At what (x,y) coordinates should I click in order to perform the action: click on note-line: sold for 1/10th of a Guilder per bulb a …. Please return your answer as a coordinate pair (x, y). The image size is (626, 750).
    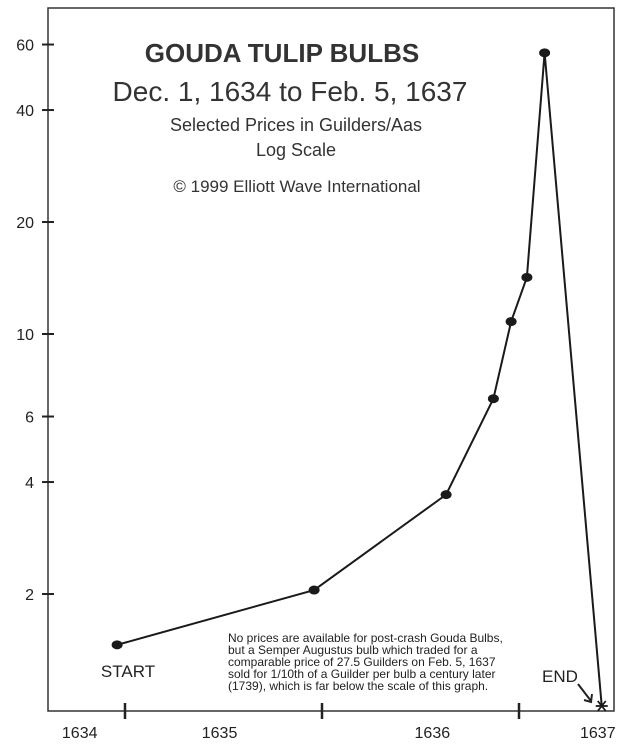
    Looking at the image, I should click on (362, 674).